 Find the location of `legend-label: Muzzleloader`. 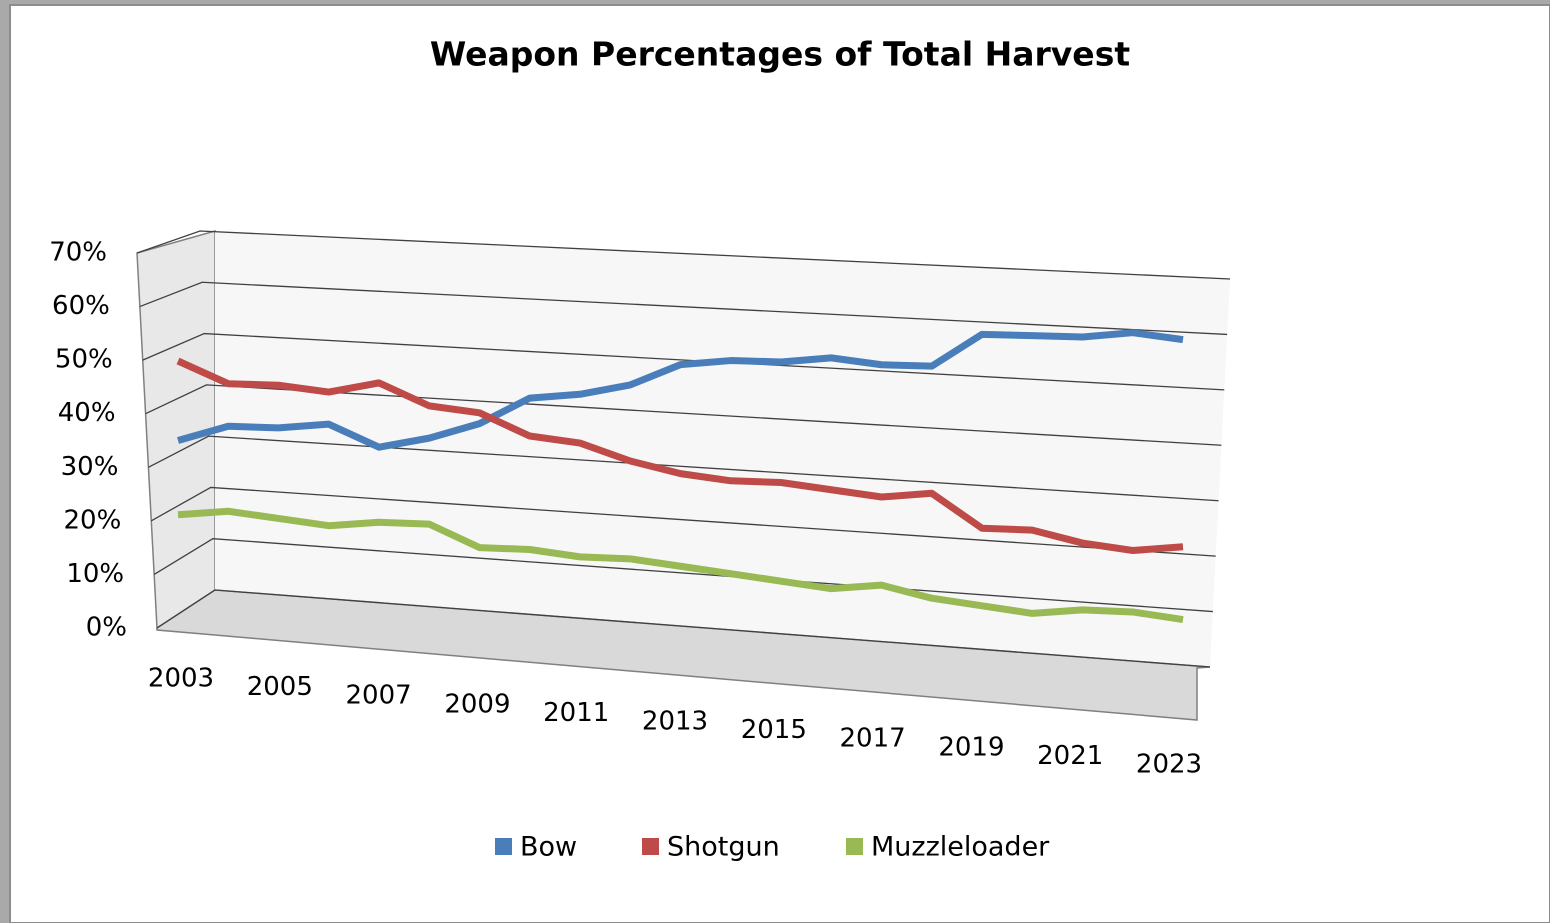

legend-label: Muzzleloader is located at coordinates (960, 847).